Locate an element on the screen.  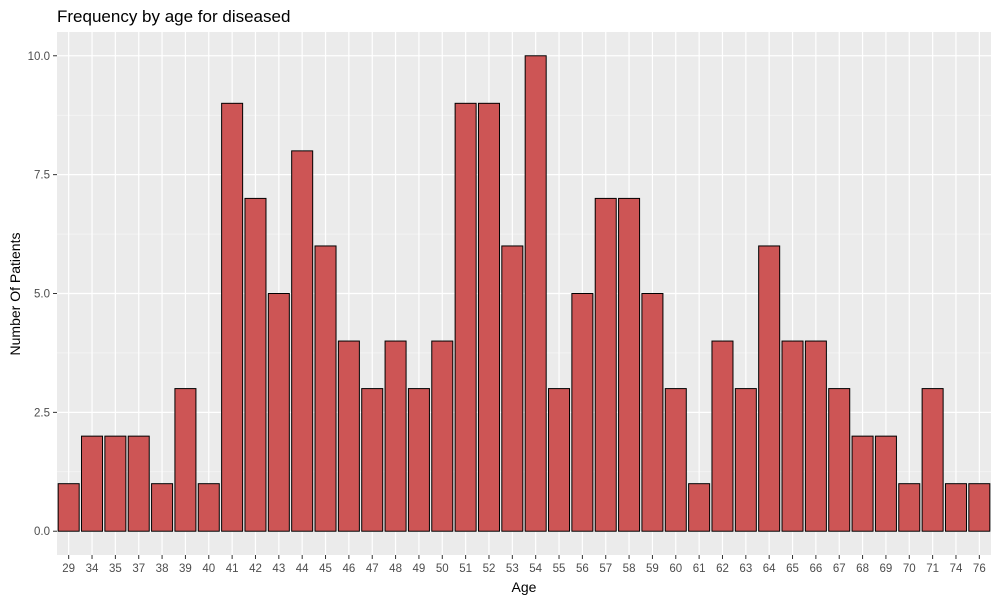
x-tick-label: 56 is located at coordinates (582, 569).